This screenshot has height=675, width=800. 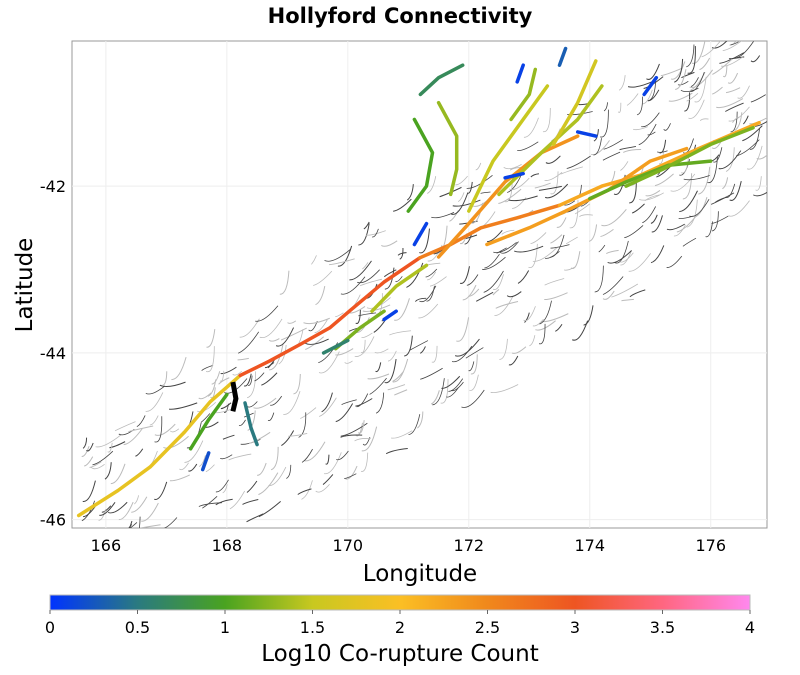 I want to click on colorbar-tick-label: 1, so click(x=225, y=627).